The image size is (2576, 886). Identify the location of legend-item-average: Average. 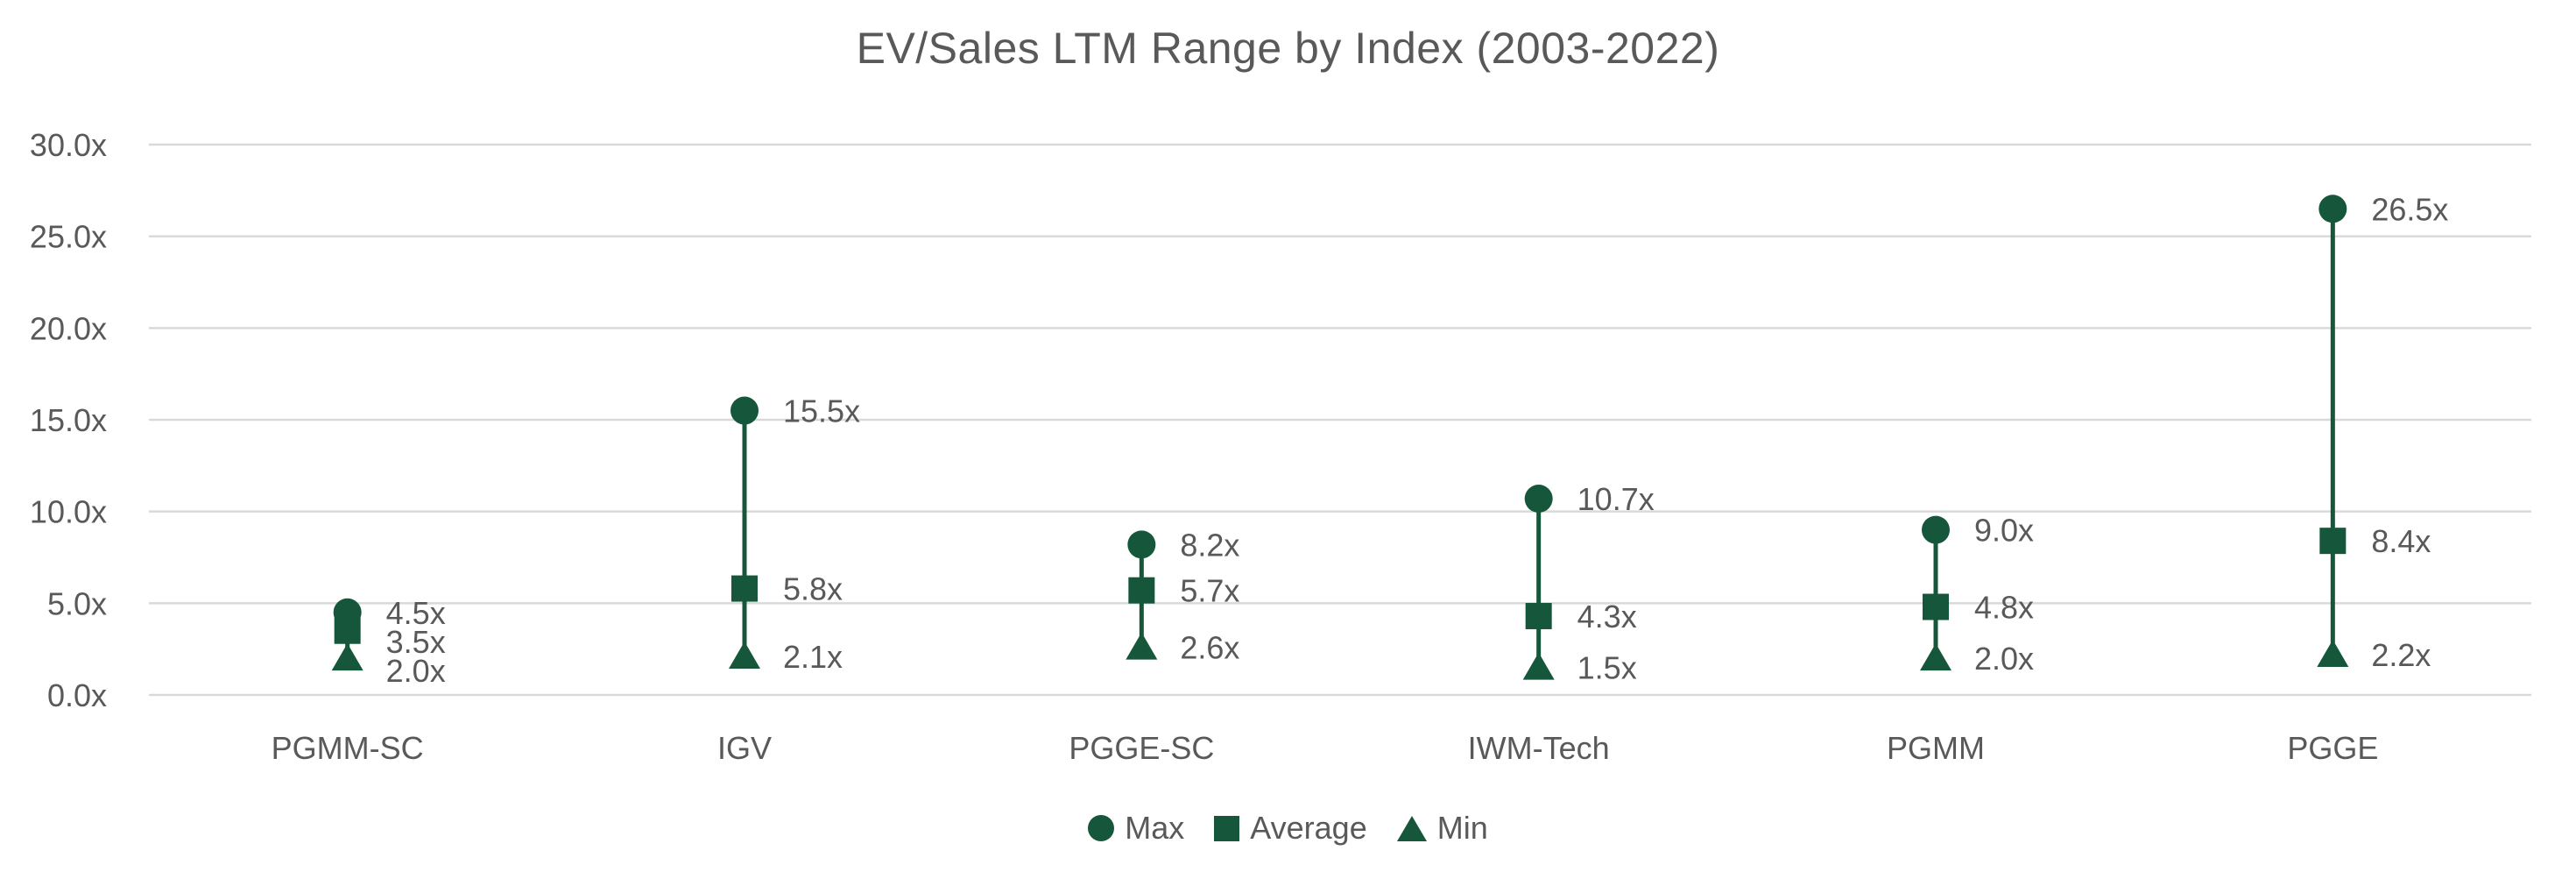
(1290, 829).